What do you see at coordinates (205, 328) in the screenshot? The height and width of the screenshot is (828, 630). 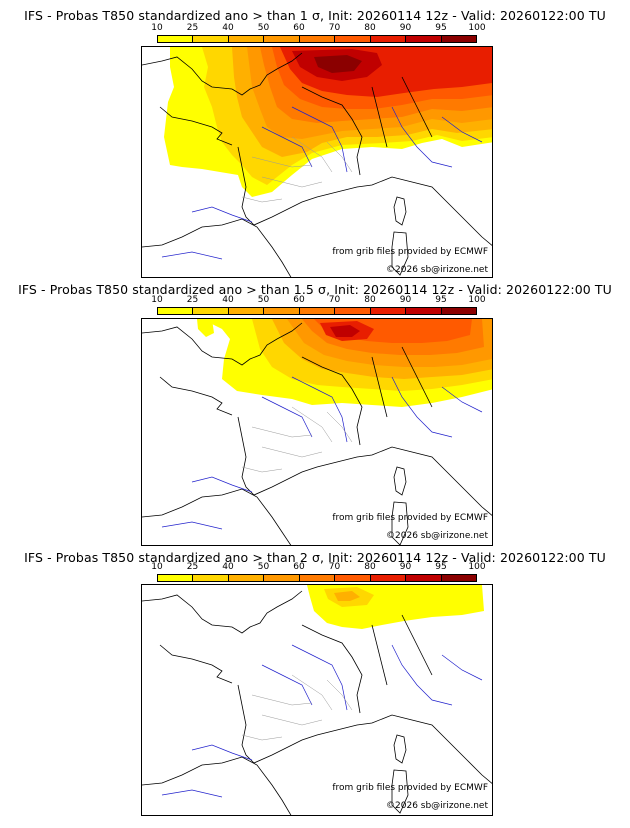 I see `prob-area-10b` at bounding box center [205, 328].